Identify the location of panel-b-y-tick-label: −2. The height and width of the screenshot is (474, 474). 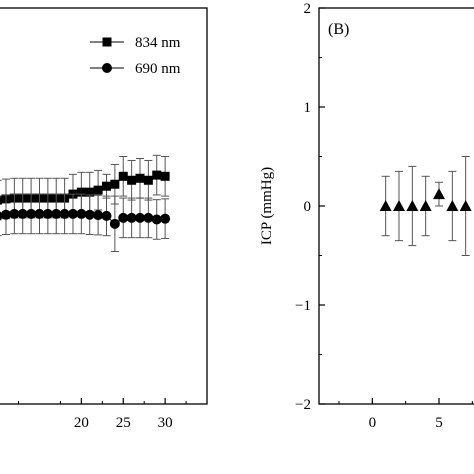
(303, 405).